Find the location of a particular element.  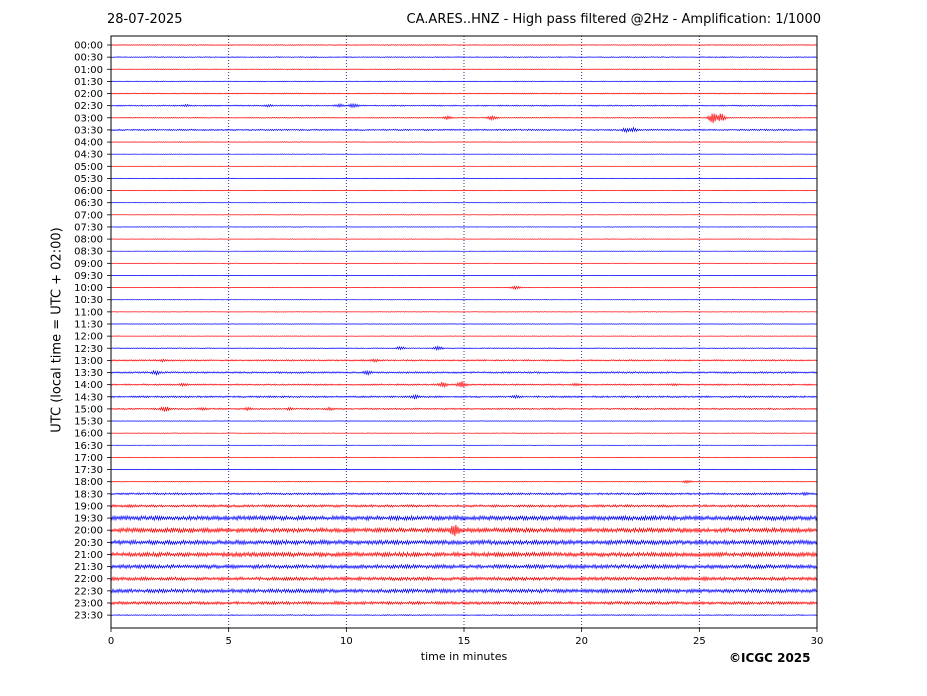

y-tick-label: 01:00 is located at coordinates (88, 70).